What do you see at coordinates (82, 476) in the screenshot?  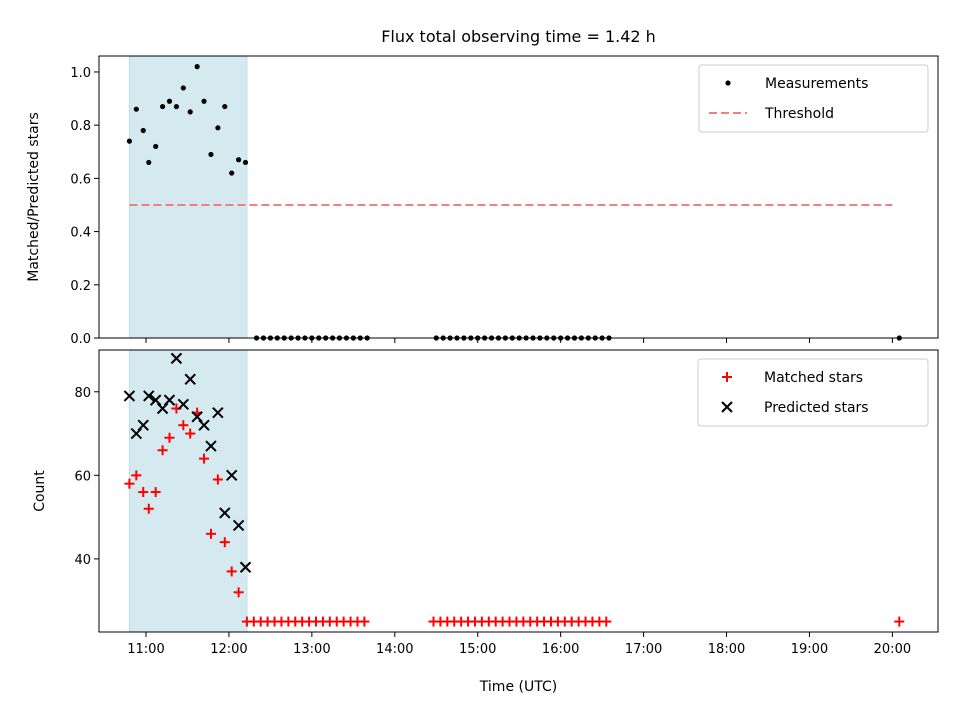 I see `panel2-ytick-label-1: 60` at bounding box center [82, 476].